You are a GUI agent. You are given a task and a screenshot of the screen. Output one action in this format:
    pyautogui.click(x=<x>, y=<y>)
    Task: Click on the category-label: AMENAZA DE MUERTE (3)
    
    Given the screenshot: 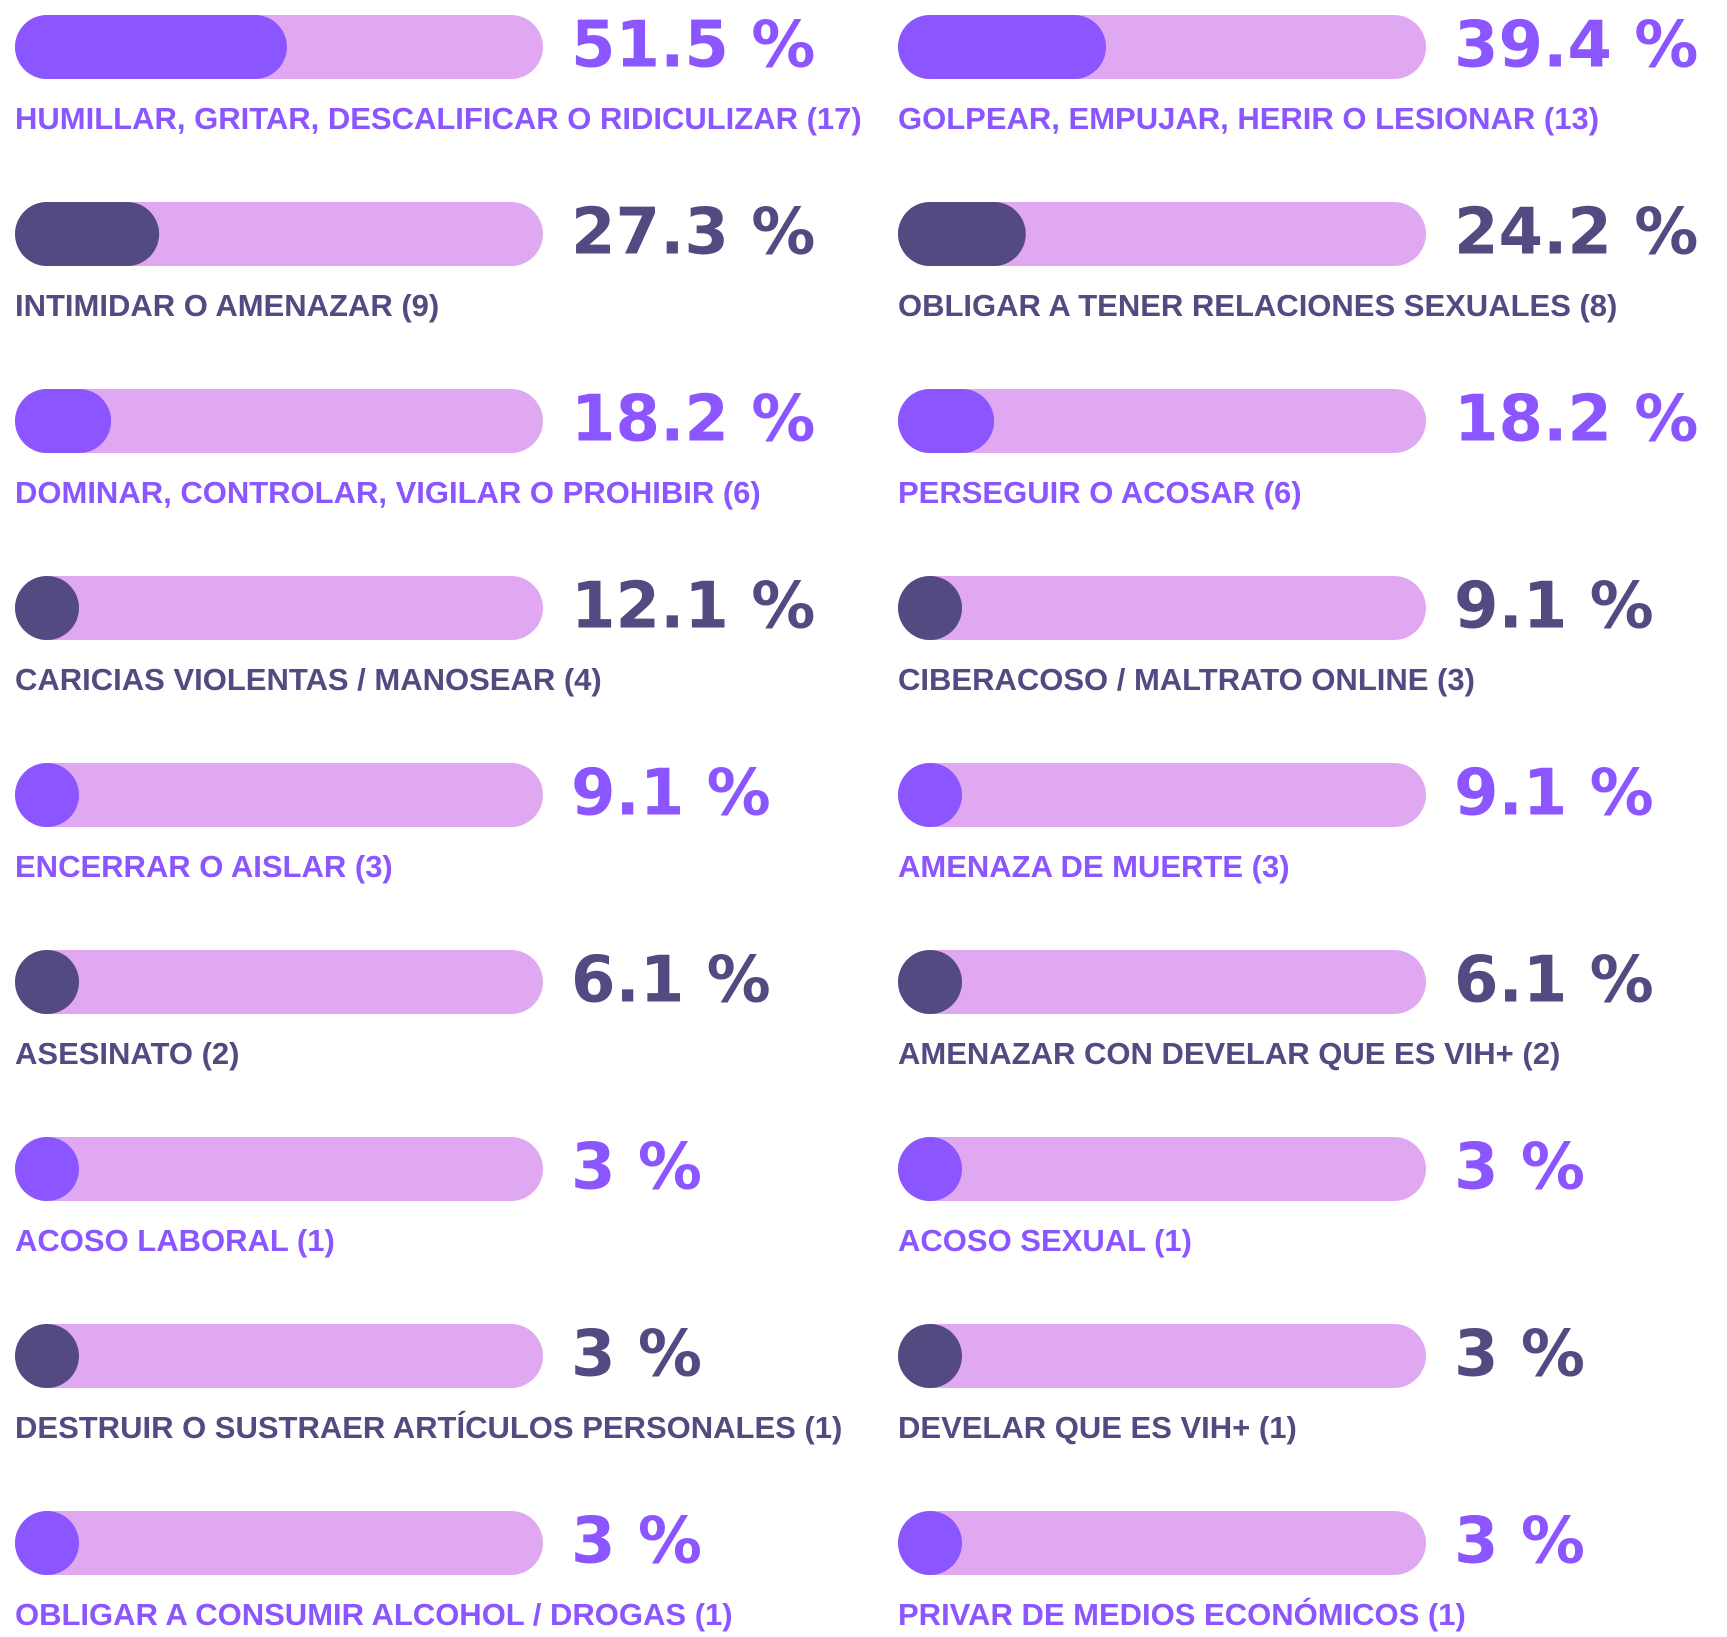 What is the action you would take?
    pyautogui.click(x=1094, y=866)
    